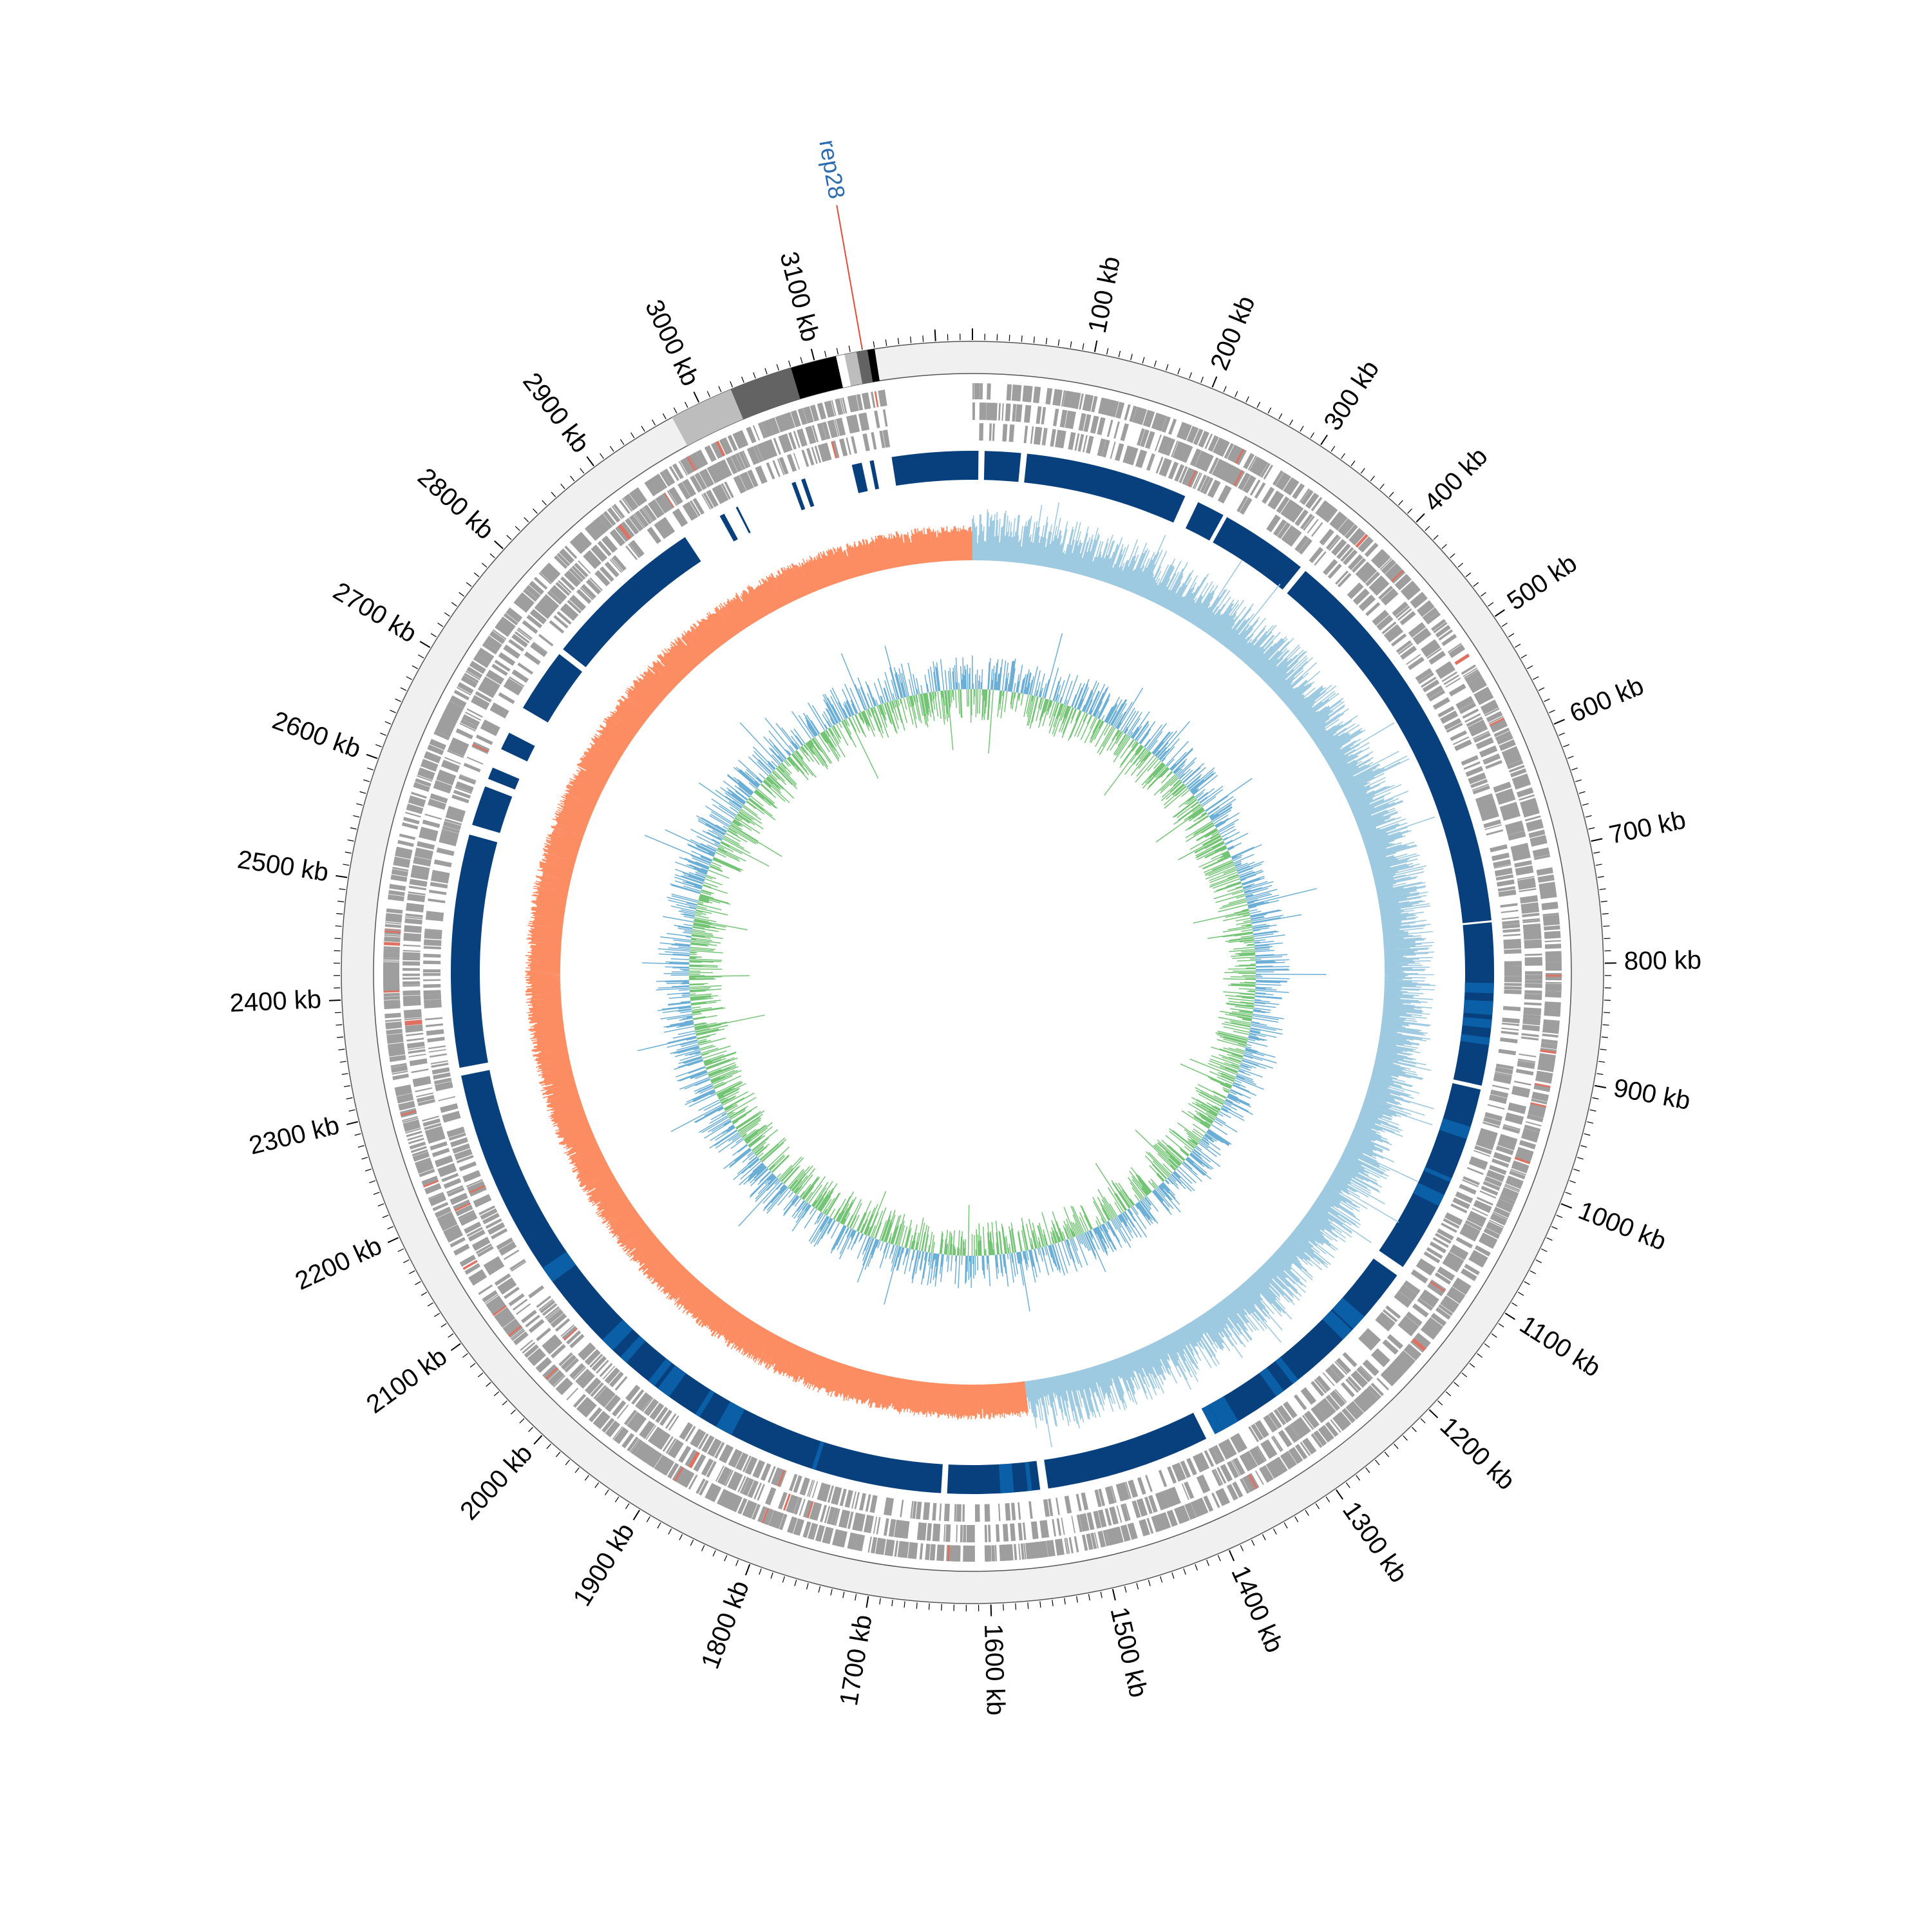 The width and height of the screenshot is (1932, 1932). Describe the element at coordinates (636, 1515) in the screenshot. I see `major-tick` at that location.